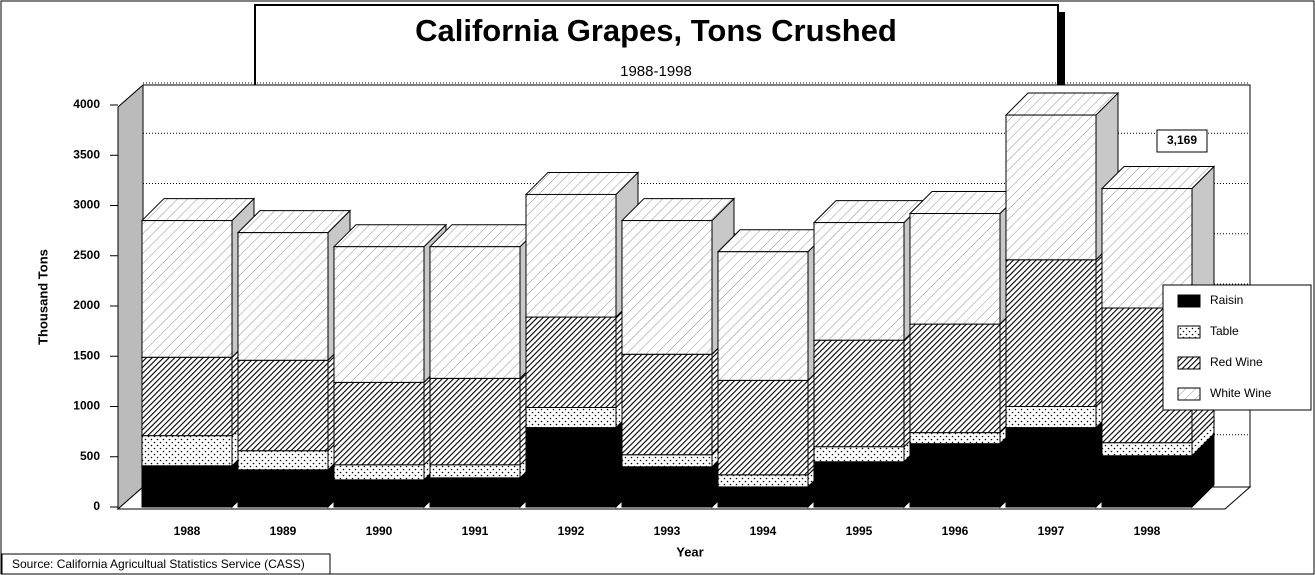 The height and width of the screenshot is (575, 1315). I want to click on x-tick-label: 1994, so click(763, 531).